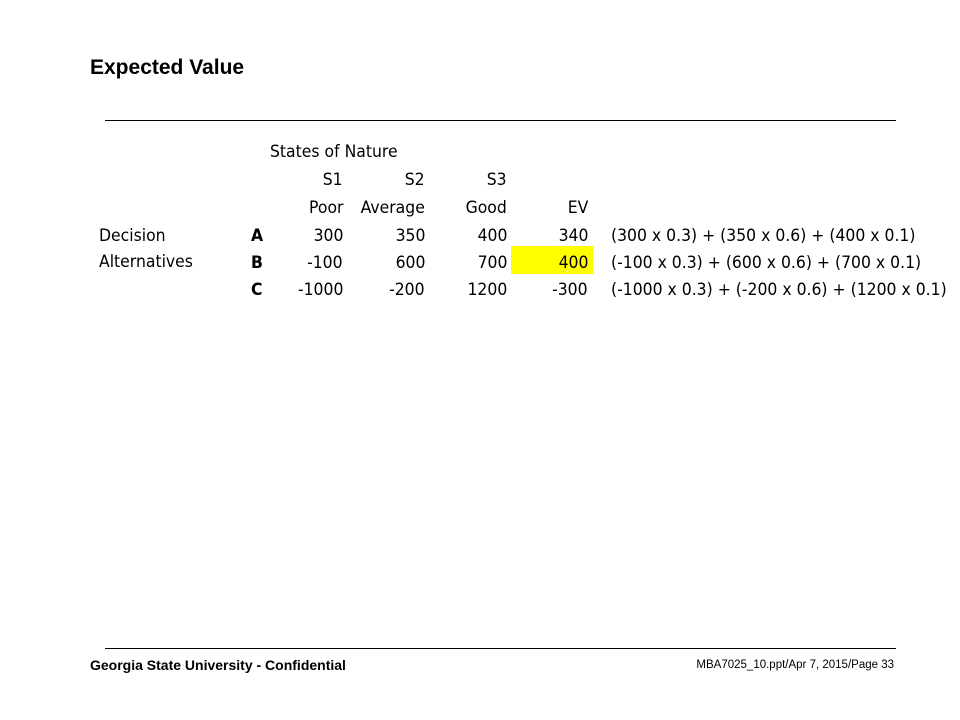 This screenshot has height=720, width=960. What do you see at coordinates (500, 648) in the screenshot?
I see `footer-divider` at bounding box center [500, 648].